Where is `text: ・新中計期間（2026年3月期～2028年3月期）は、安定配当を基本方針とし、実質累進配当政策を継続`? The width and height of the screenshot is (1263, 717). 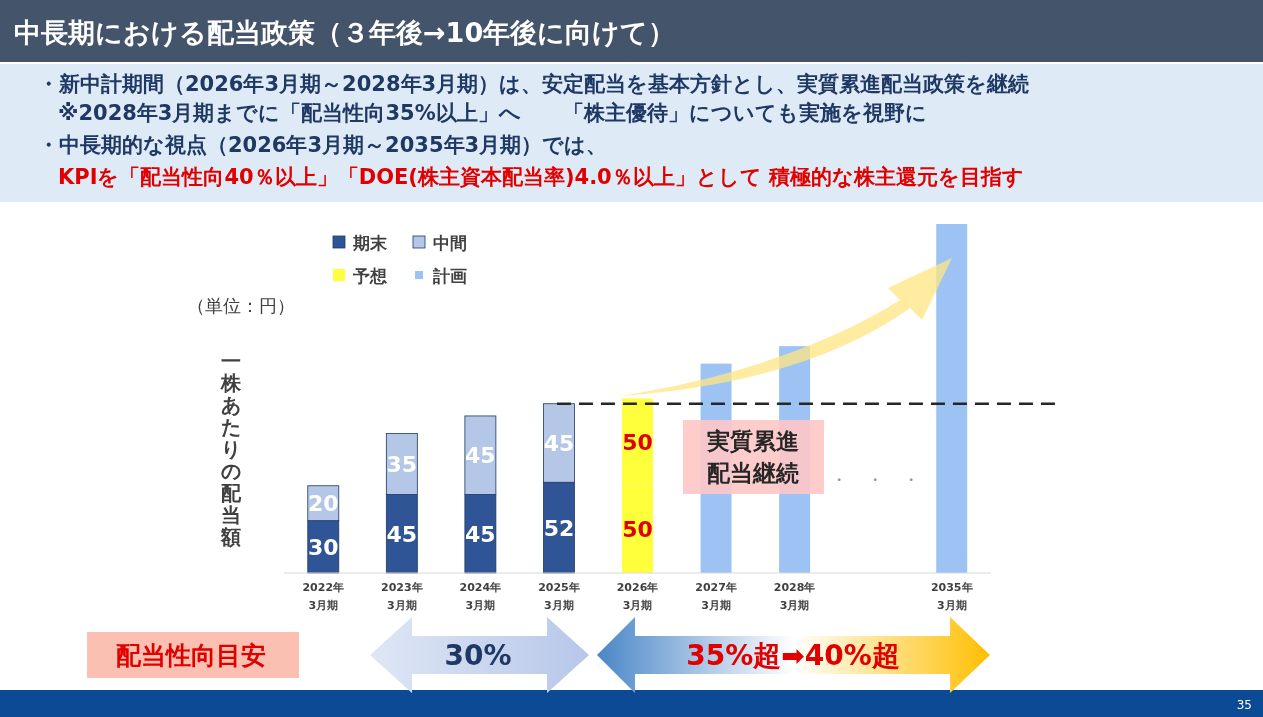
text: ・新中計期間（2026年3月期～2028年3月期）は、安定配当を基本方針とし、実質累進配当政策を継続 is located at coordinates (534, 84).